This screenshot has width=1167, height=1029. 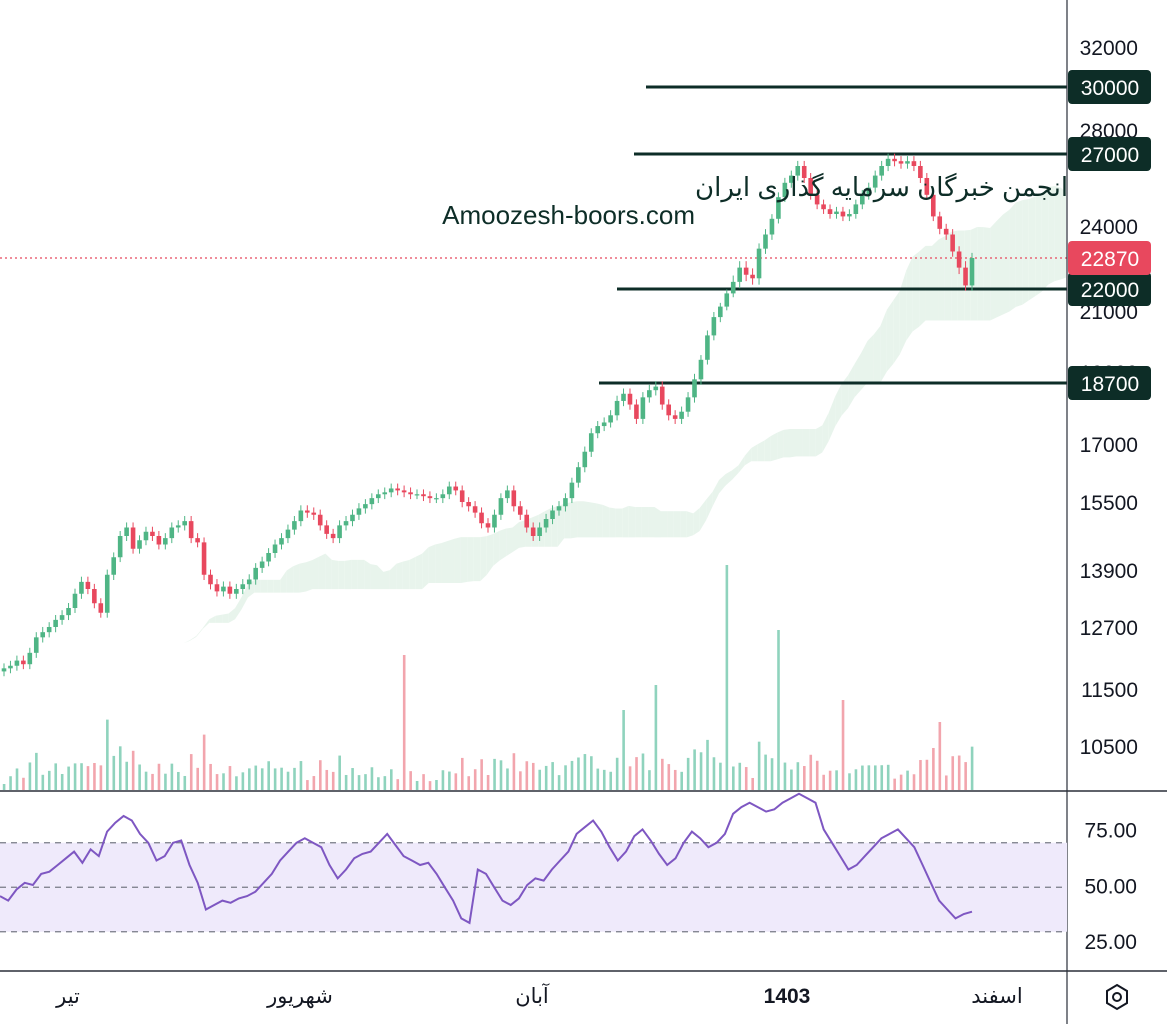 I want to click on horizontal-levels, so click(x=833, y=235).